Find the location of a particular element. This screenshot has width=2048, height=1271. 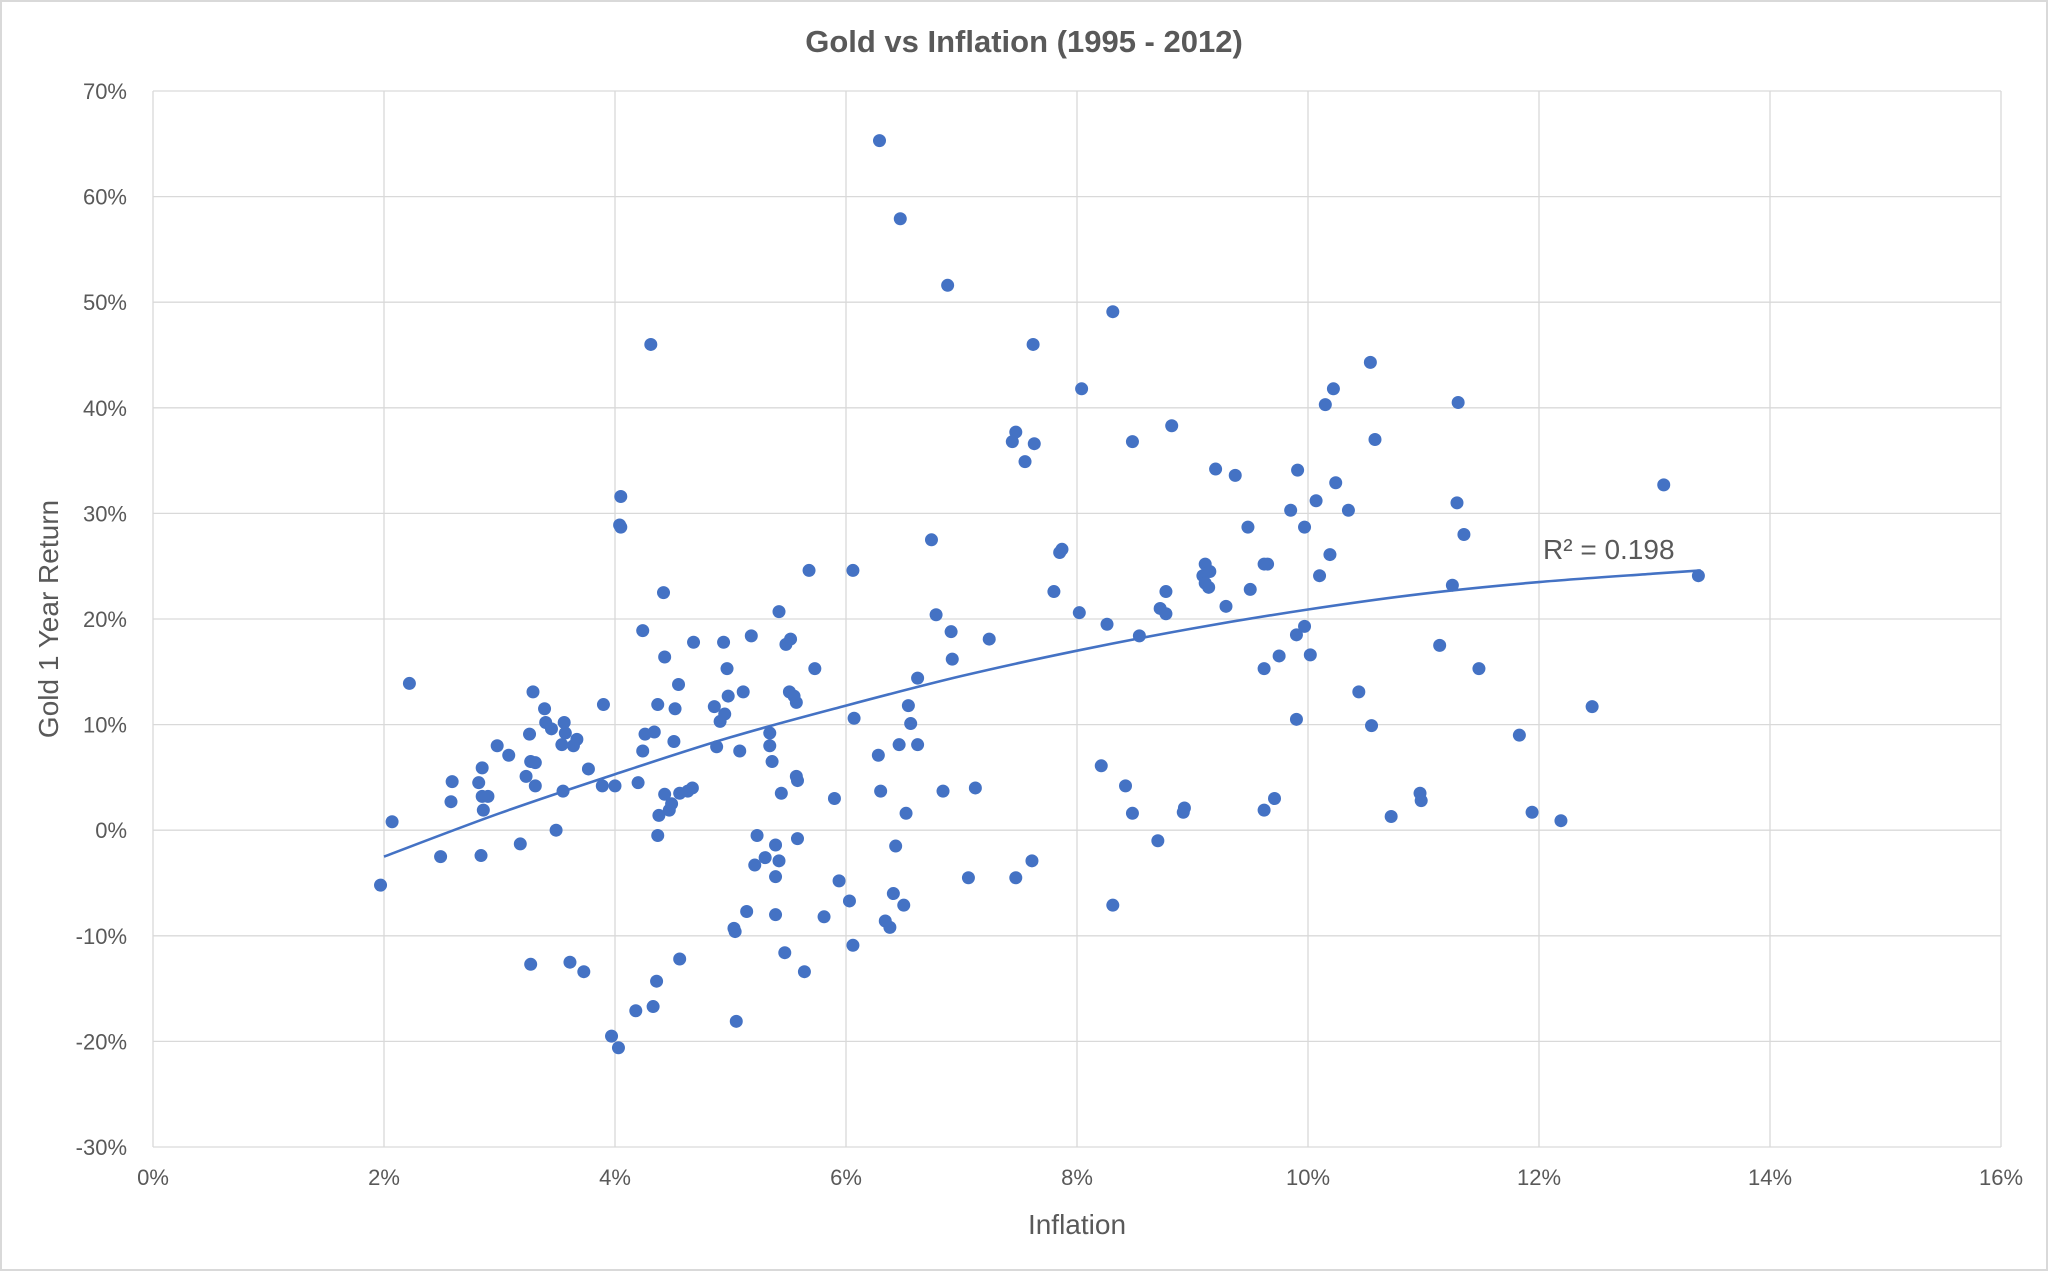

trendline is located at coordinates (1042, 713).